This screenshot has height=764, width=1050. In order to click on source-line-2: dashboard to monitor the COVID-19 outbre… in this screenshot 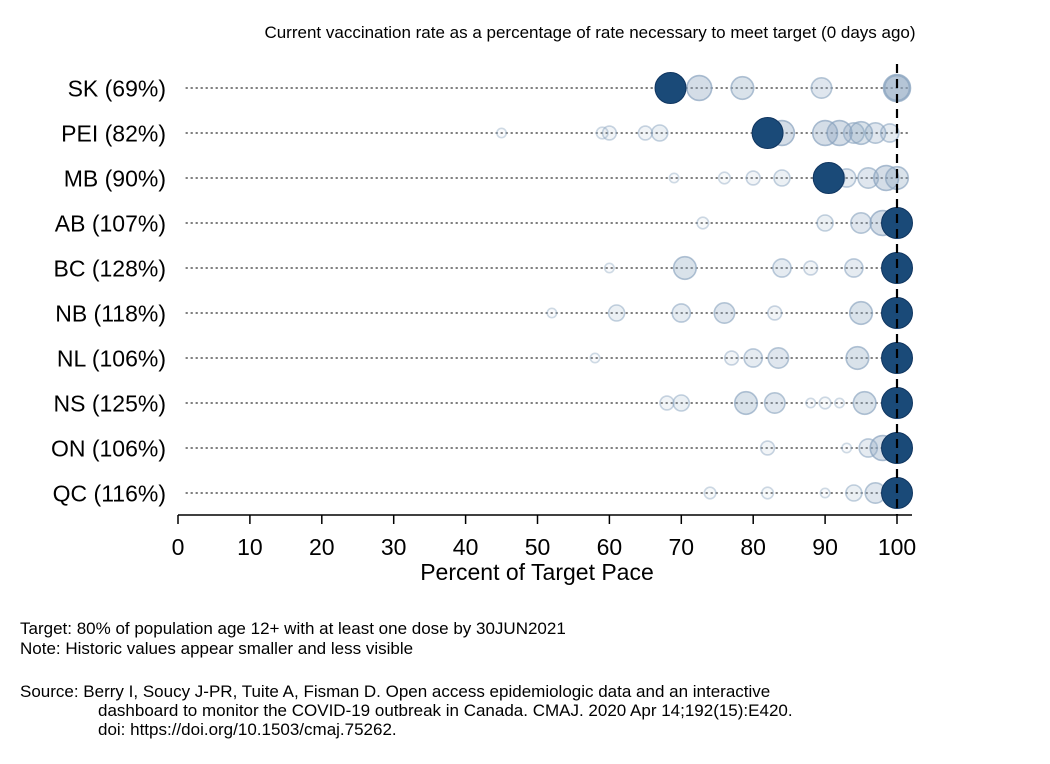, I will do `click(445, 710)`.